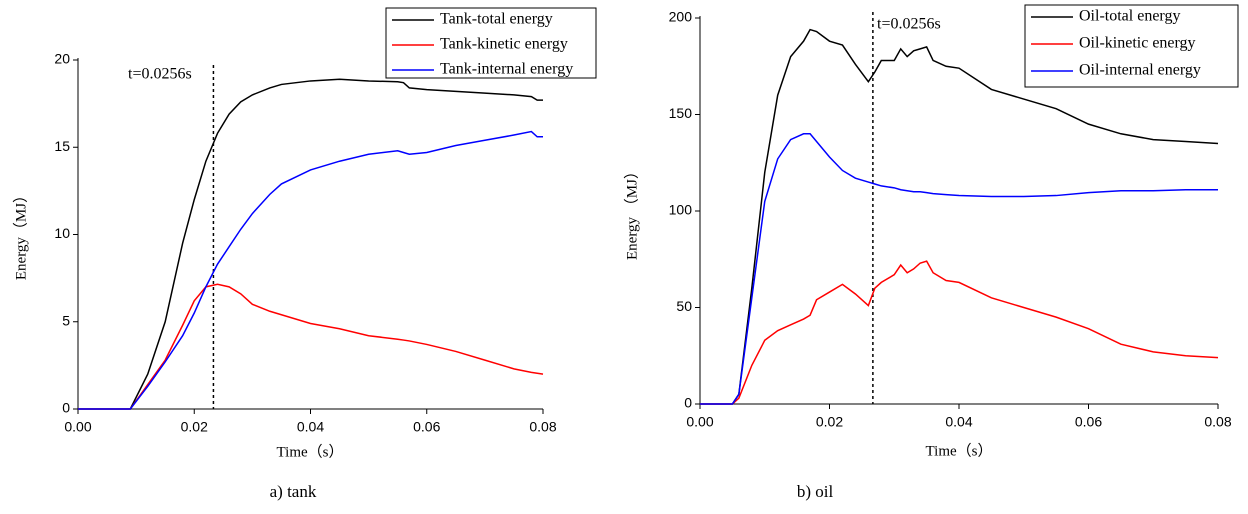 This screenshot has height=514, width=1248. Describe the element at coordinates (681, 113) in the screenshot. I see `y-tick-label: 150` at that location.